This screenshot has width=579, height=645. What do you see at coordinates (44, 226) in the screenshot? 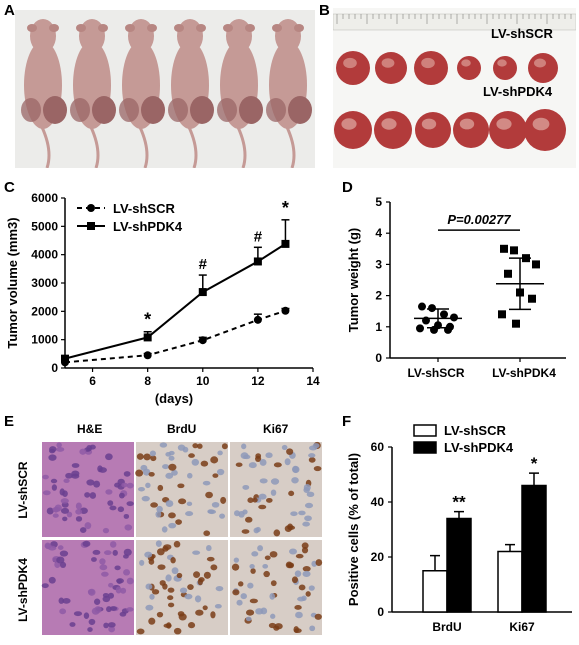
I see `y-tick-label: 5000` at bounding box center [44, 226].